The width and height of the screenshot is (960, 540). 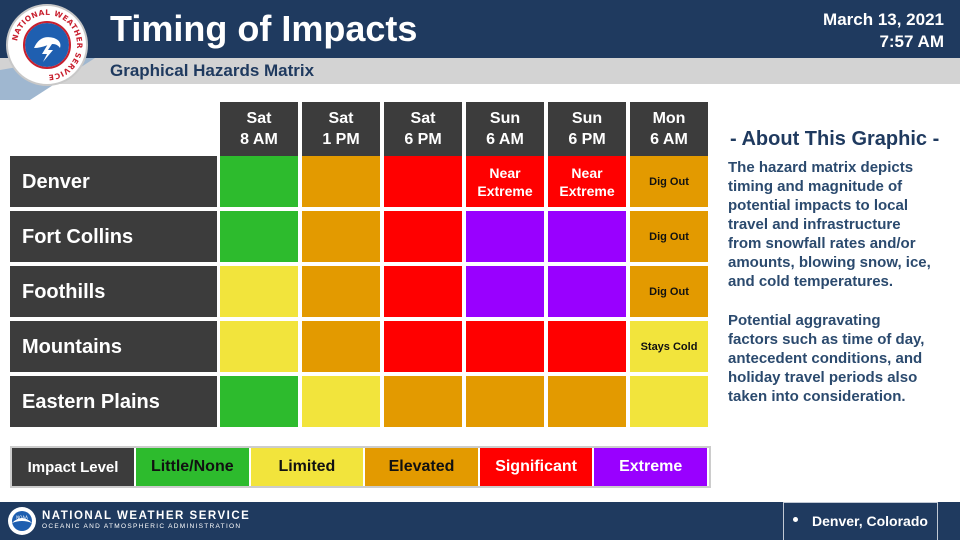 What do you see at coordinates (22, 517) in the screenshot?
I see `noaa-text: NOAA` at bounding box center [22, 517].